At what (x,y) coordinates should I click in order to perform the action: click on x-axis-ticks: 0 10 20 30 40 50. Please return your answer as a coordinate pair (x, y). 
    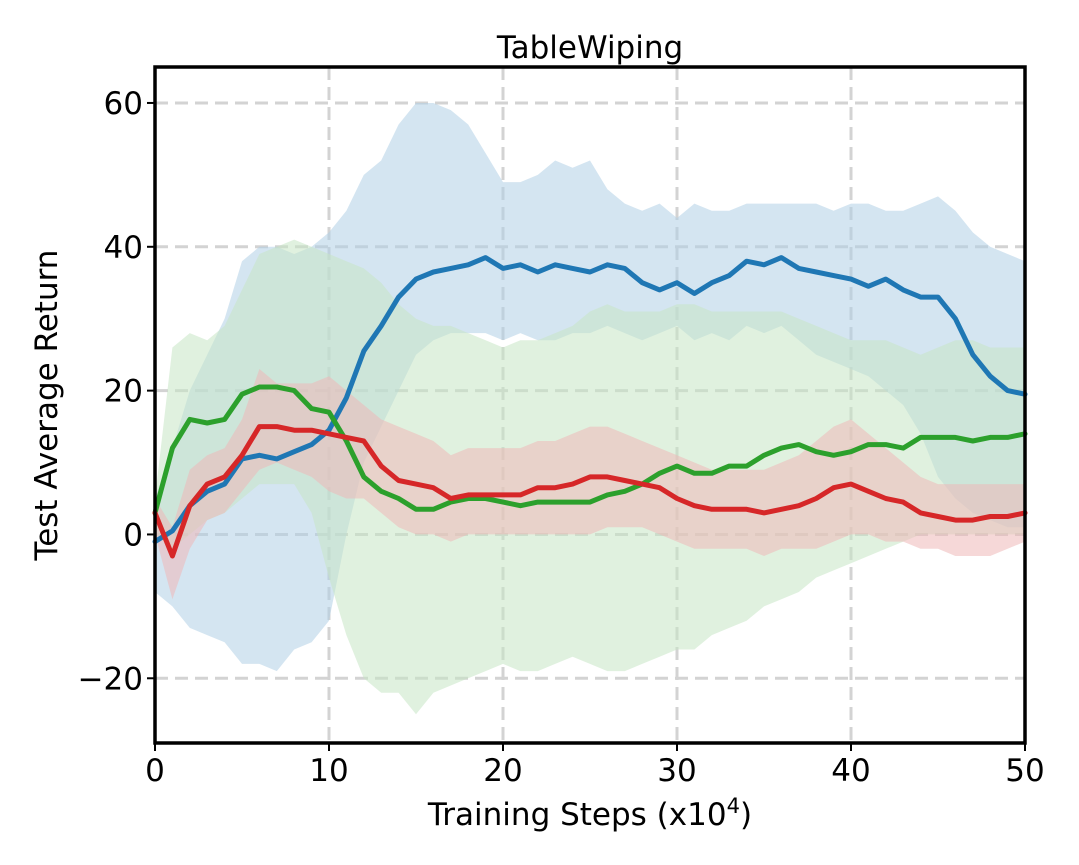
    Looking at the image, I should click on (595, 766).